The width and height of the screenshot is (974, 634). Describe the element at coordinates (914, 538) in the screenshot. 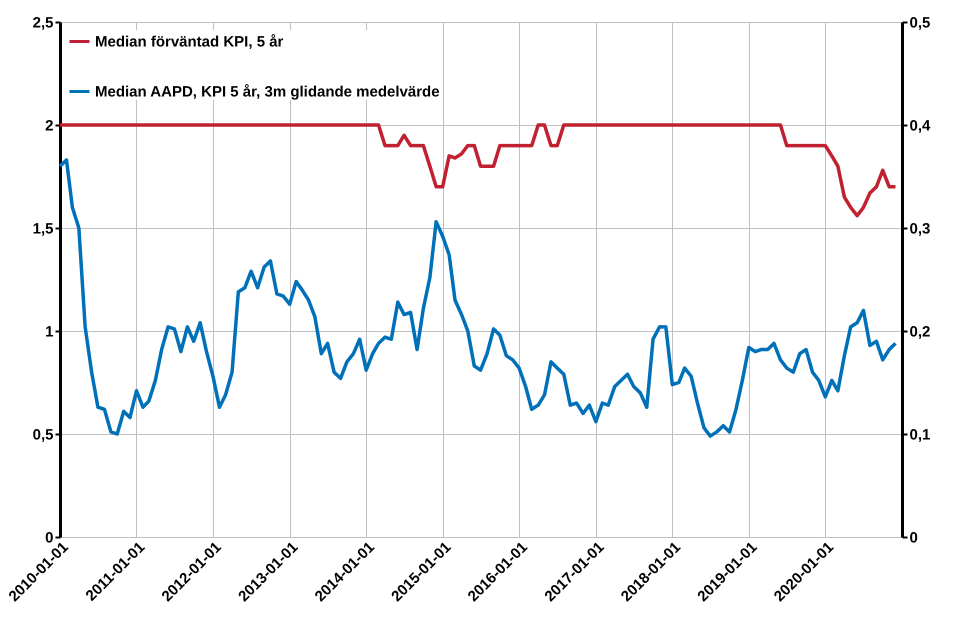

I see `y2-tick-label: 0` at that location.